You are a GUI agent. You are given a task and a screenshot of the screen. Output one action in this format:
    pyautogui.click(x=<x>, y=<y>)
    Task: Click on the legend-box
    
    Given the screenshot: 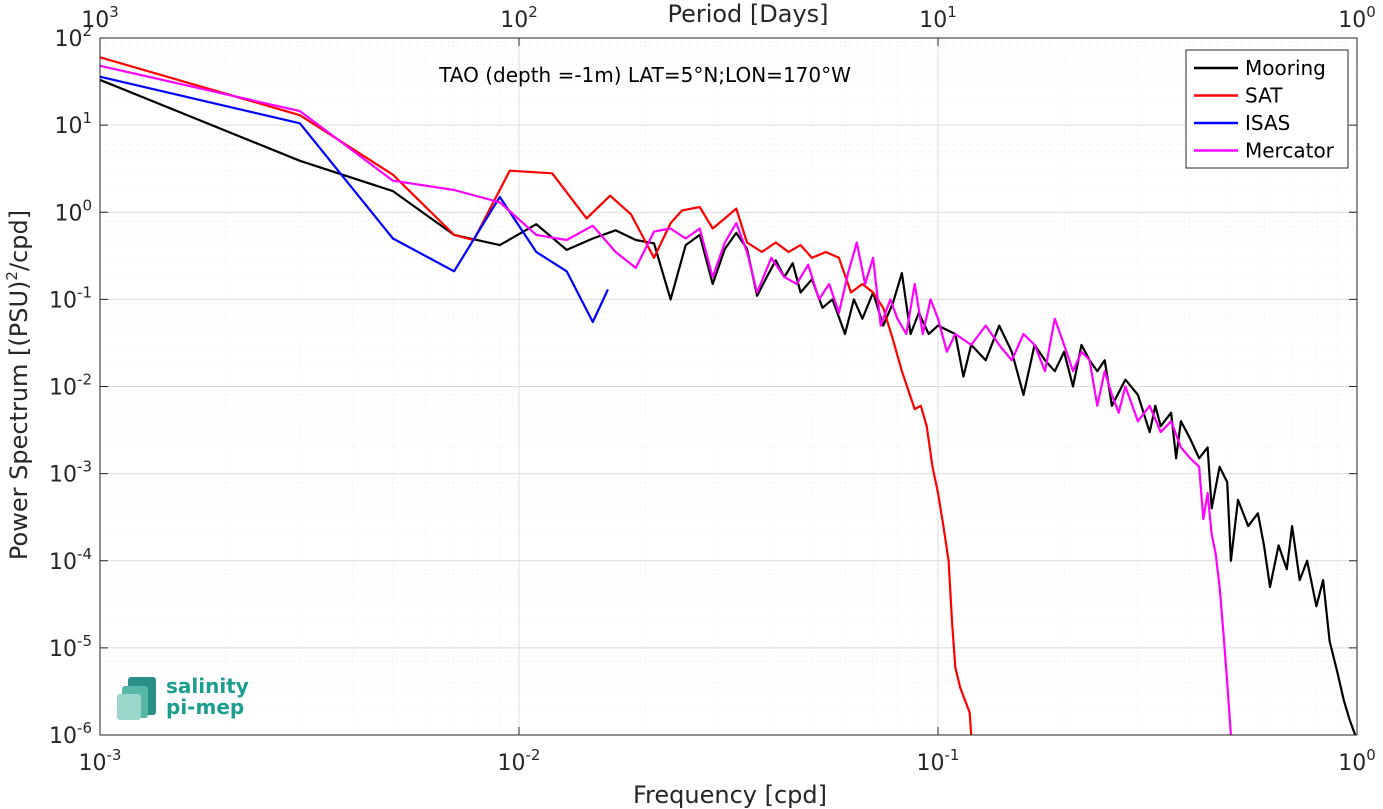 What is the action you would take?
    pyautogui.click(x=1267, y=109)
    